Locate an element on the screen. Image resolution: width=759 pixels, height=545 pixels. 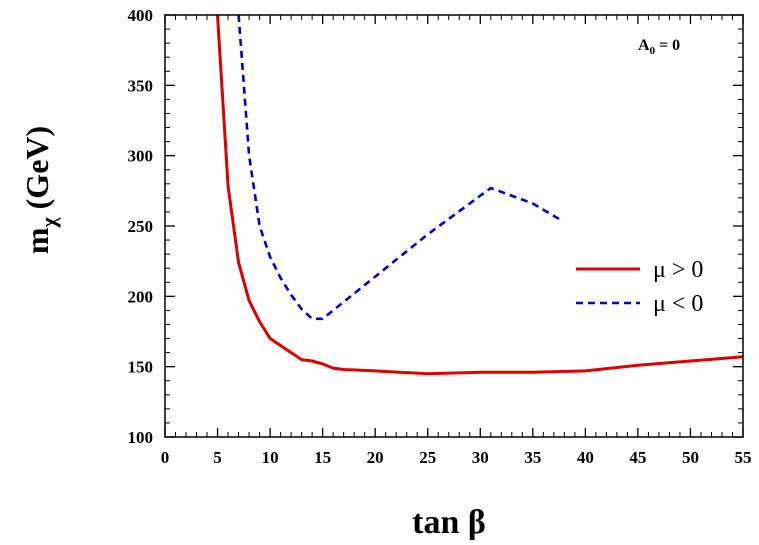
y-tick-label: 300 is located at coordinates (141, 156).